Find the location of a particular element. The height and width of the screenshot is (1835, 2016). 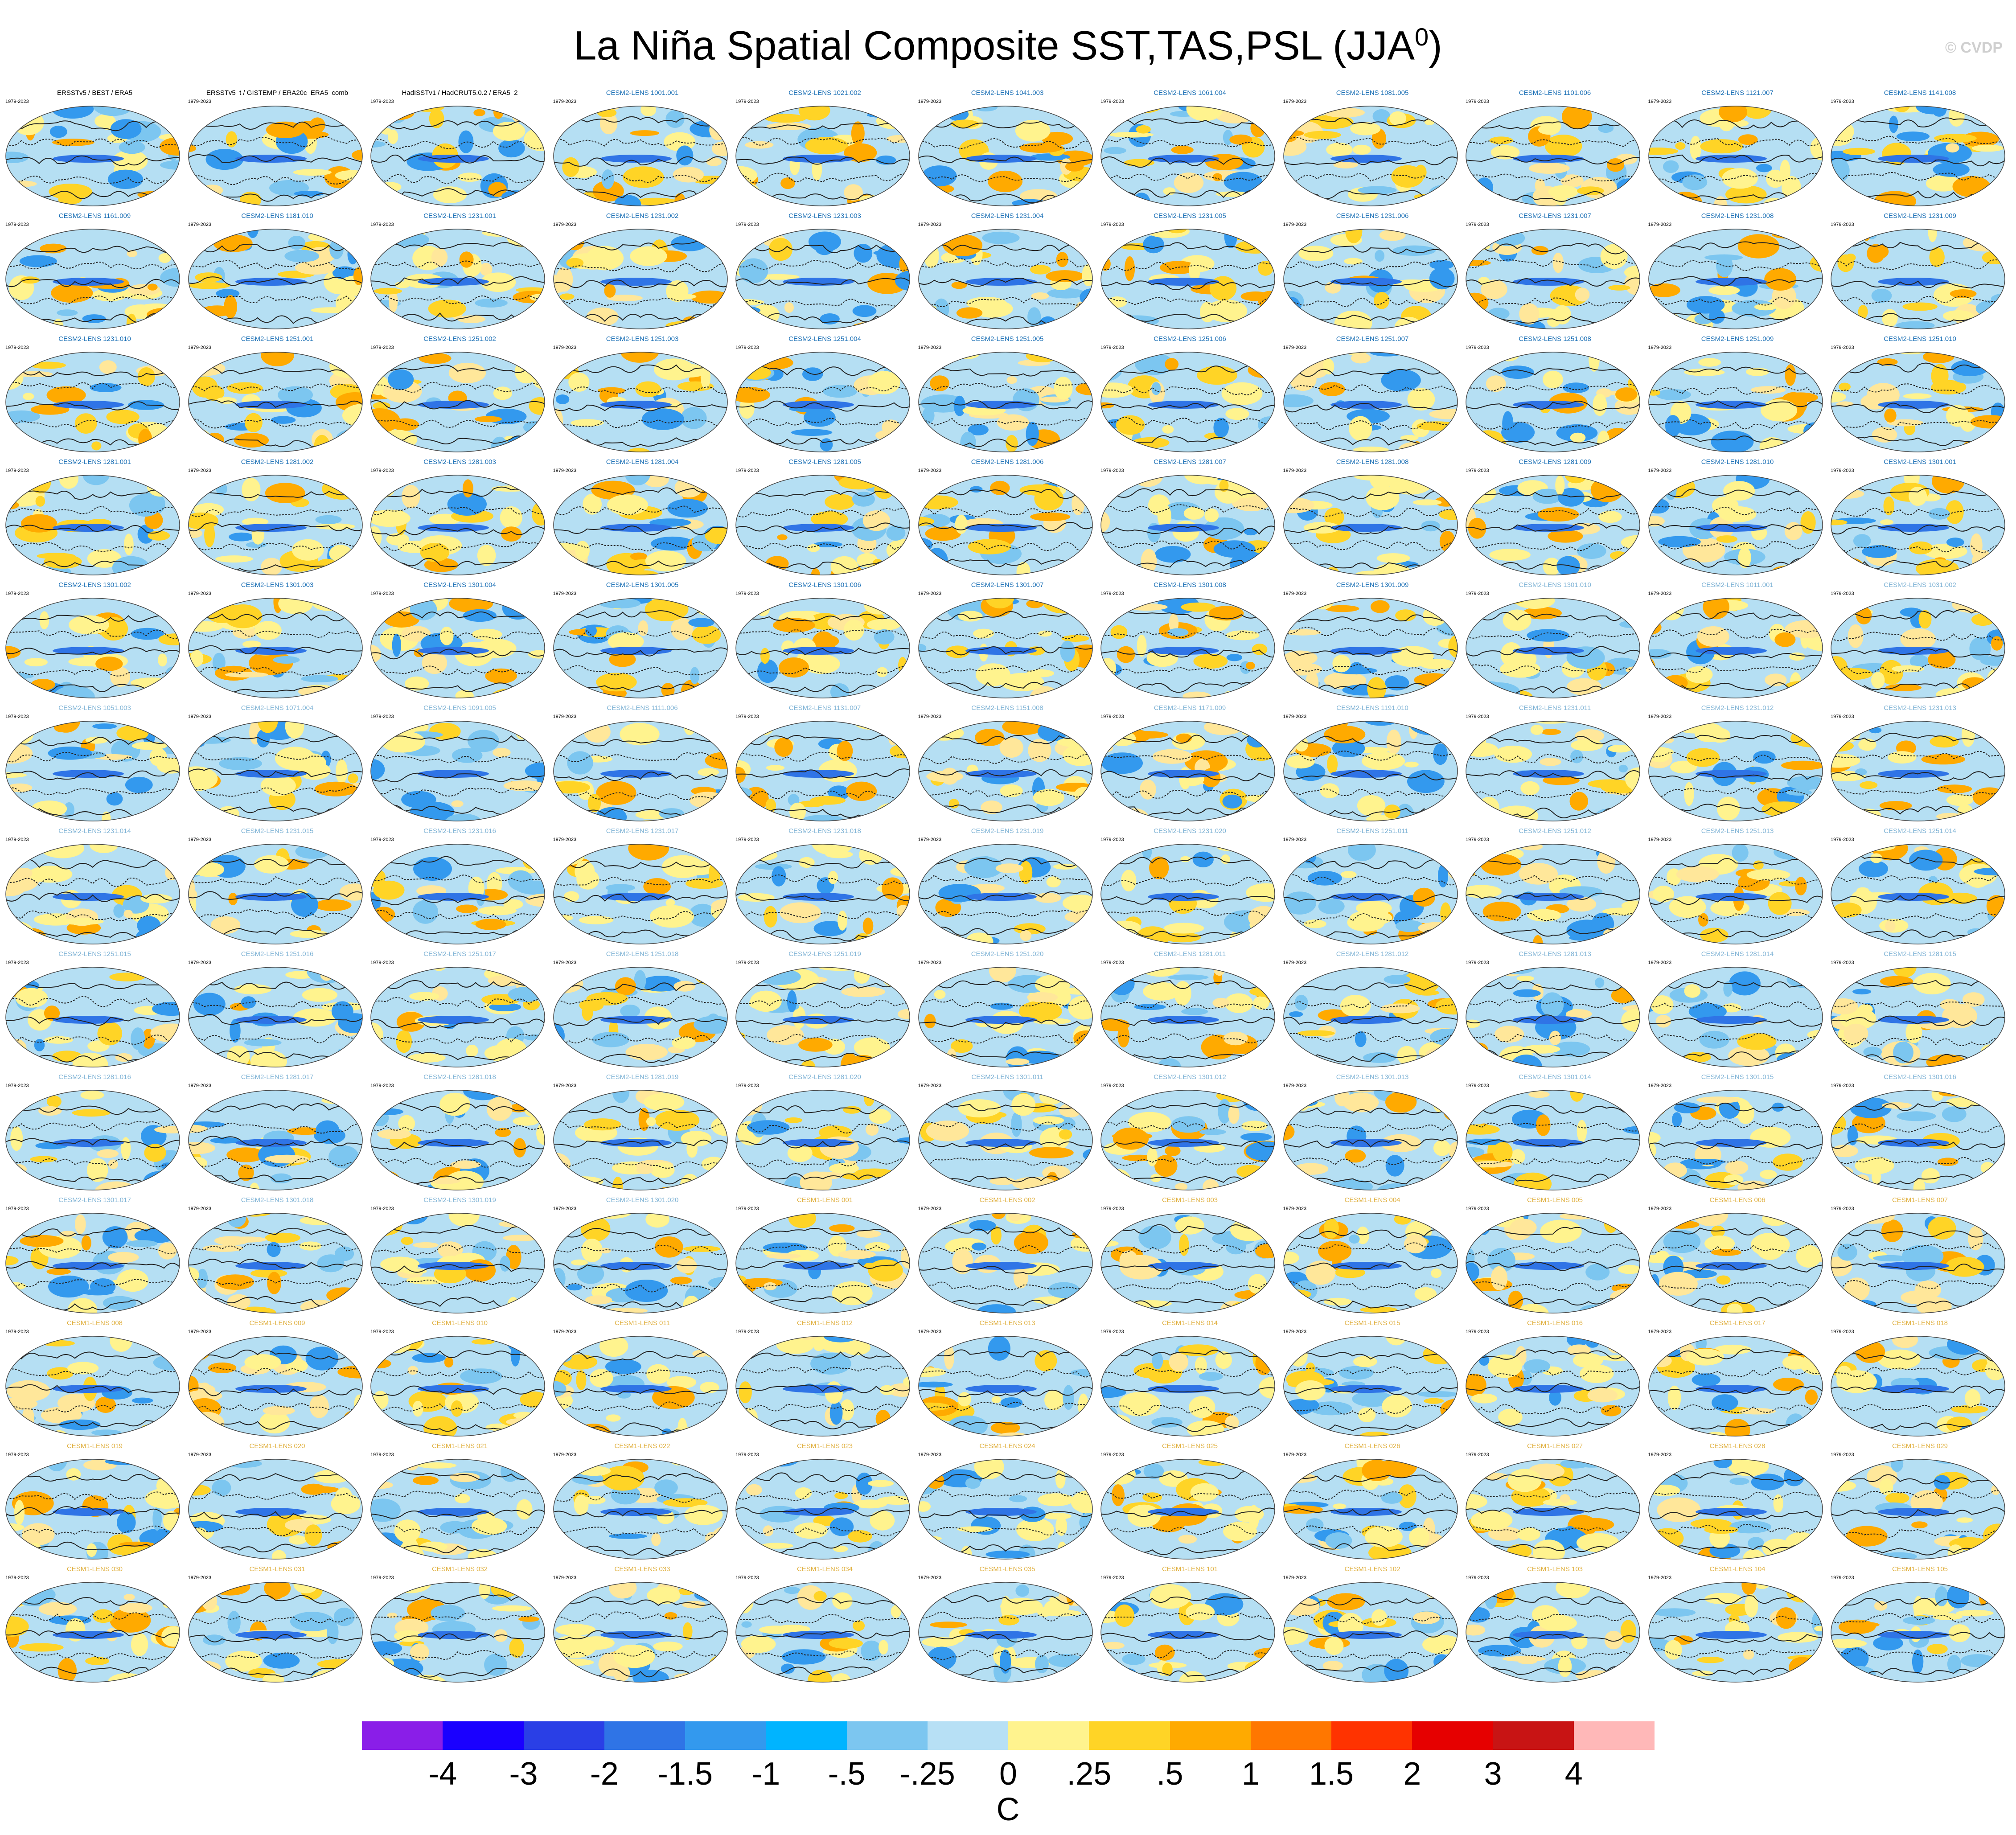

panel-title: CESM2-LENS 1231.010 is located at coordinates (94, 339).